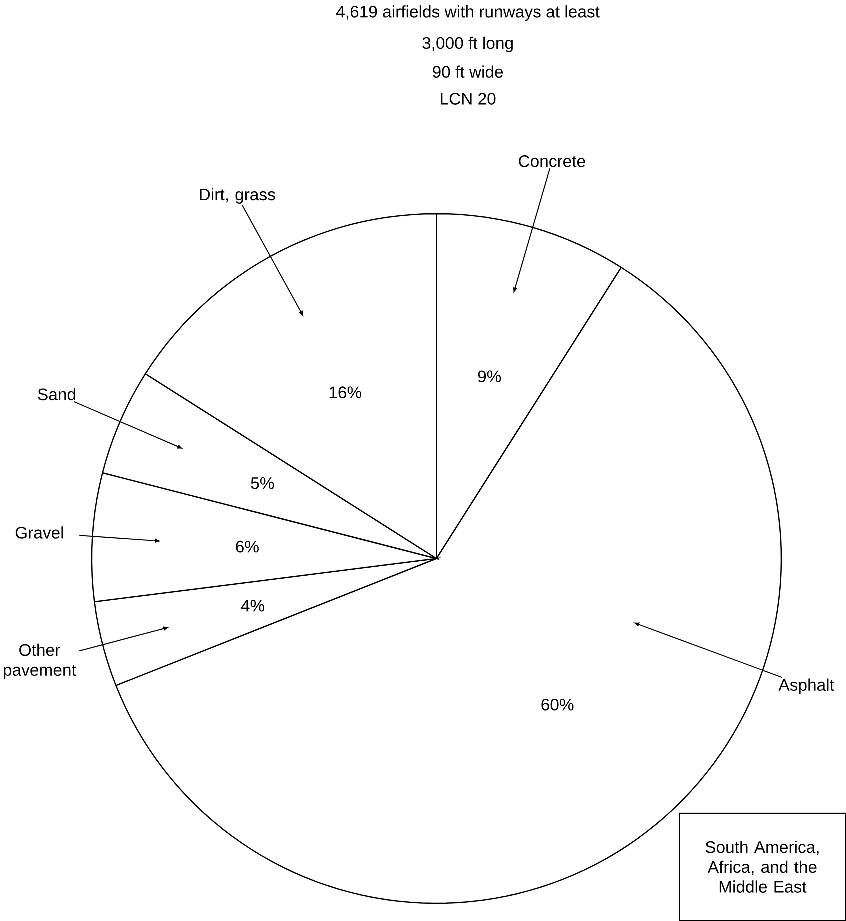 Image resolution: width=846 pixels, height=921 pixels. Describe the element at coordinates (262, 484) in the screenshot. I see `data-label: 5%` at that location.